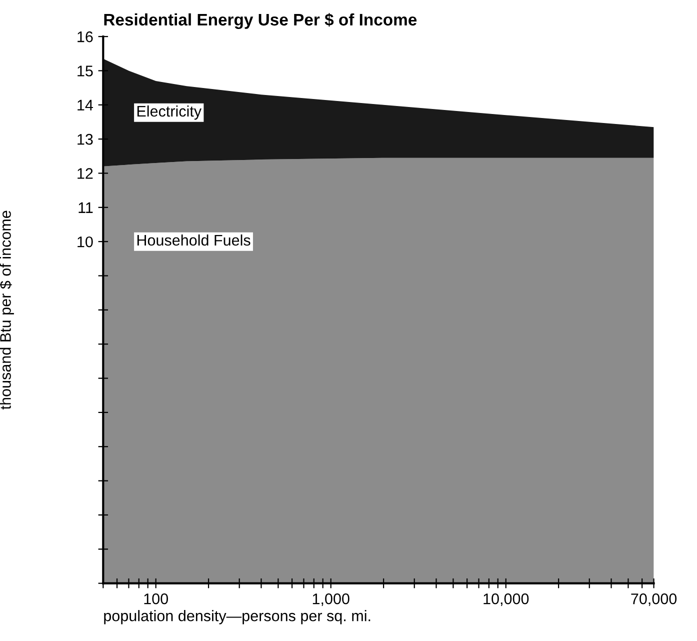 Image resolution: width=697 pixels, height=641 pixels. Describe the element at coordinates (260, 21) in the screenshot. I see `chart-title: Residential Energy Use Per $ of Income` at that location.